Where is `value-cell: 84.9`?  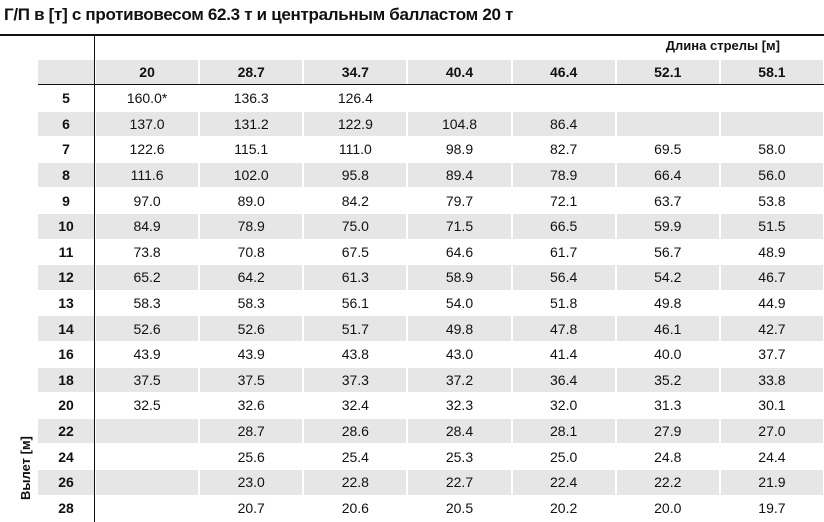
value-cell: 84.9 is located at coordinates (147, 226).